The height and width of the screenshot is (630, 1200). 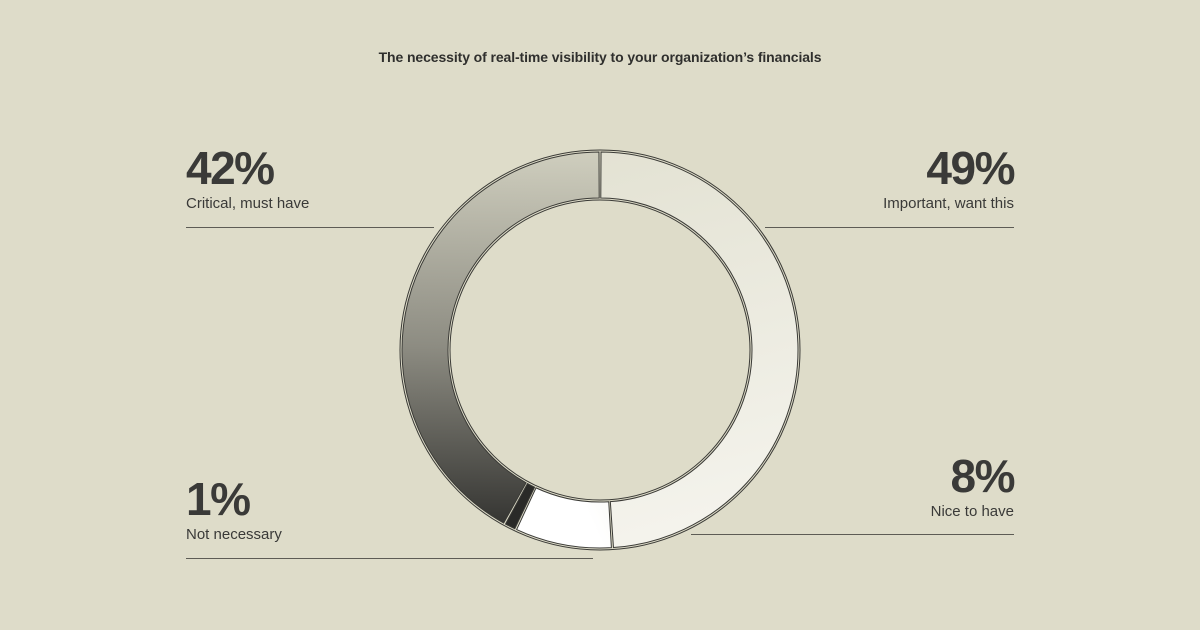 What do you see at coordinates (970, 168) in the screenshot?
I see `stat-important-value: 49%` at bounding box center [970, 168].